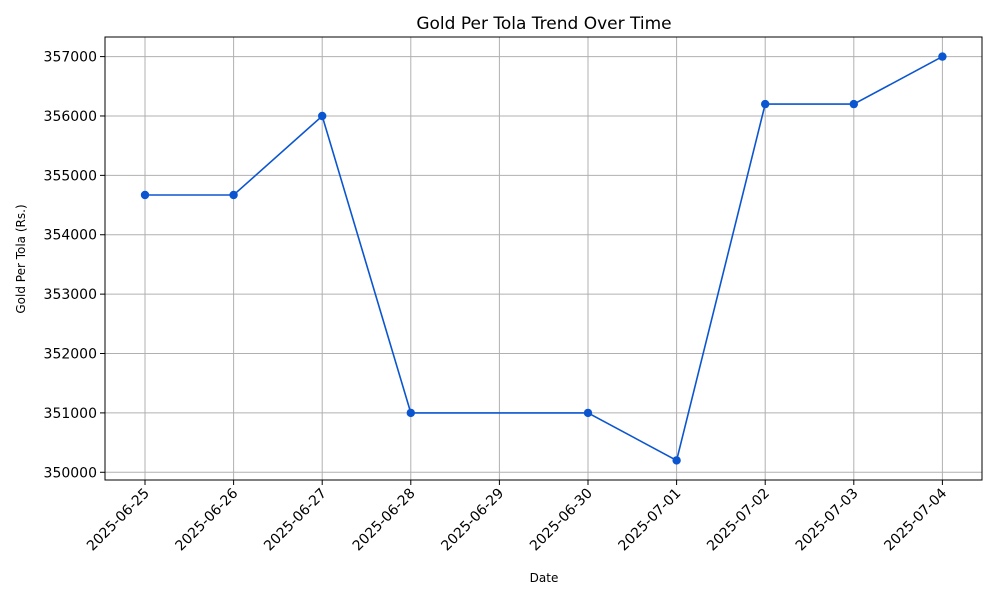  What do you see at coordinates (70, 176) in the screenshot?
I see `y-tick-label: 355000` at bounding box center [70, 176].